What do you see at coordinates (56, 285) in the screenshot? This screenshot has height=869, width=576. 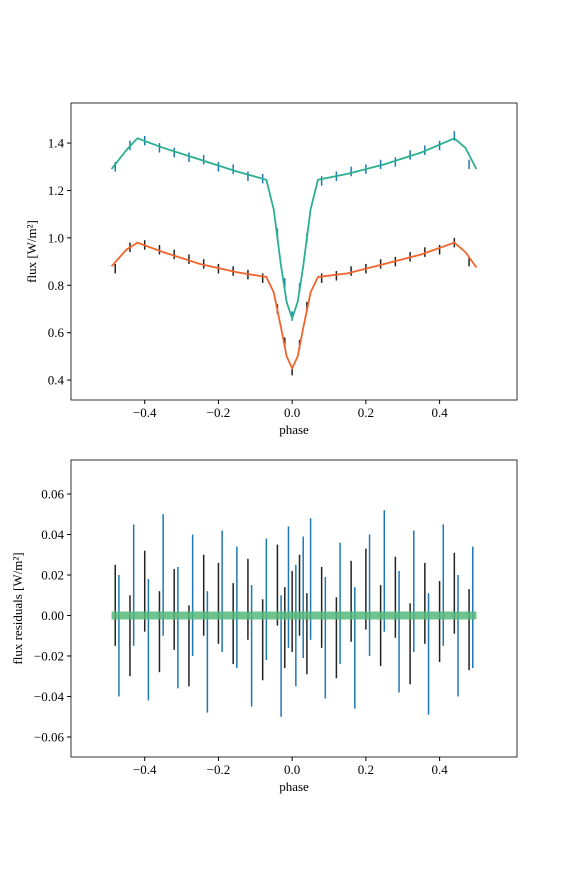 I see `y-tick-label: 0.8` at bounding box center [56, 285].